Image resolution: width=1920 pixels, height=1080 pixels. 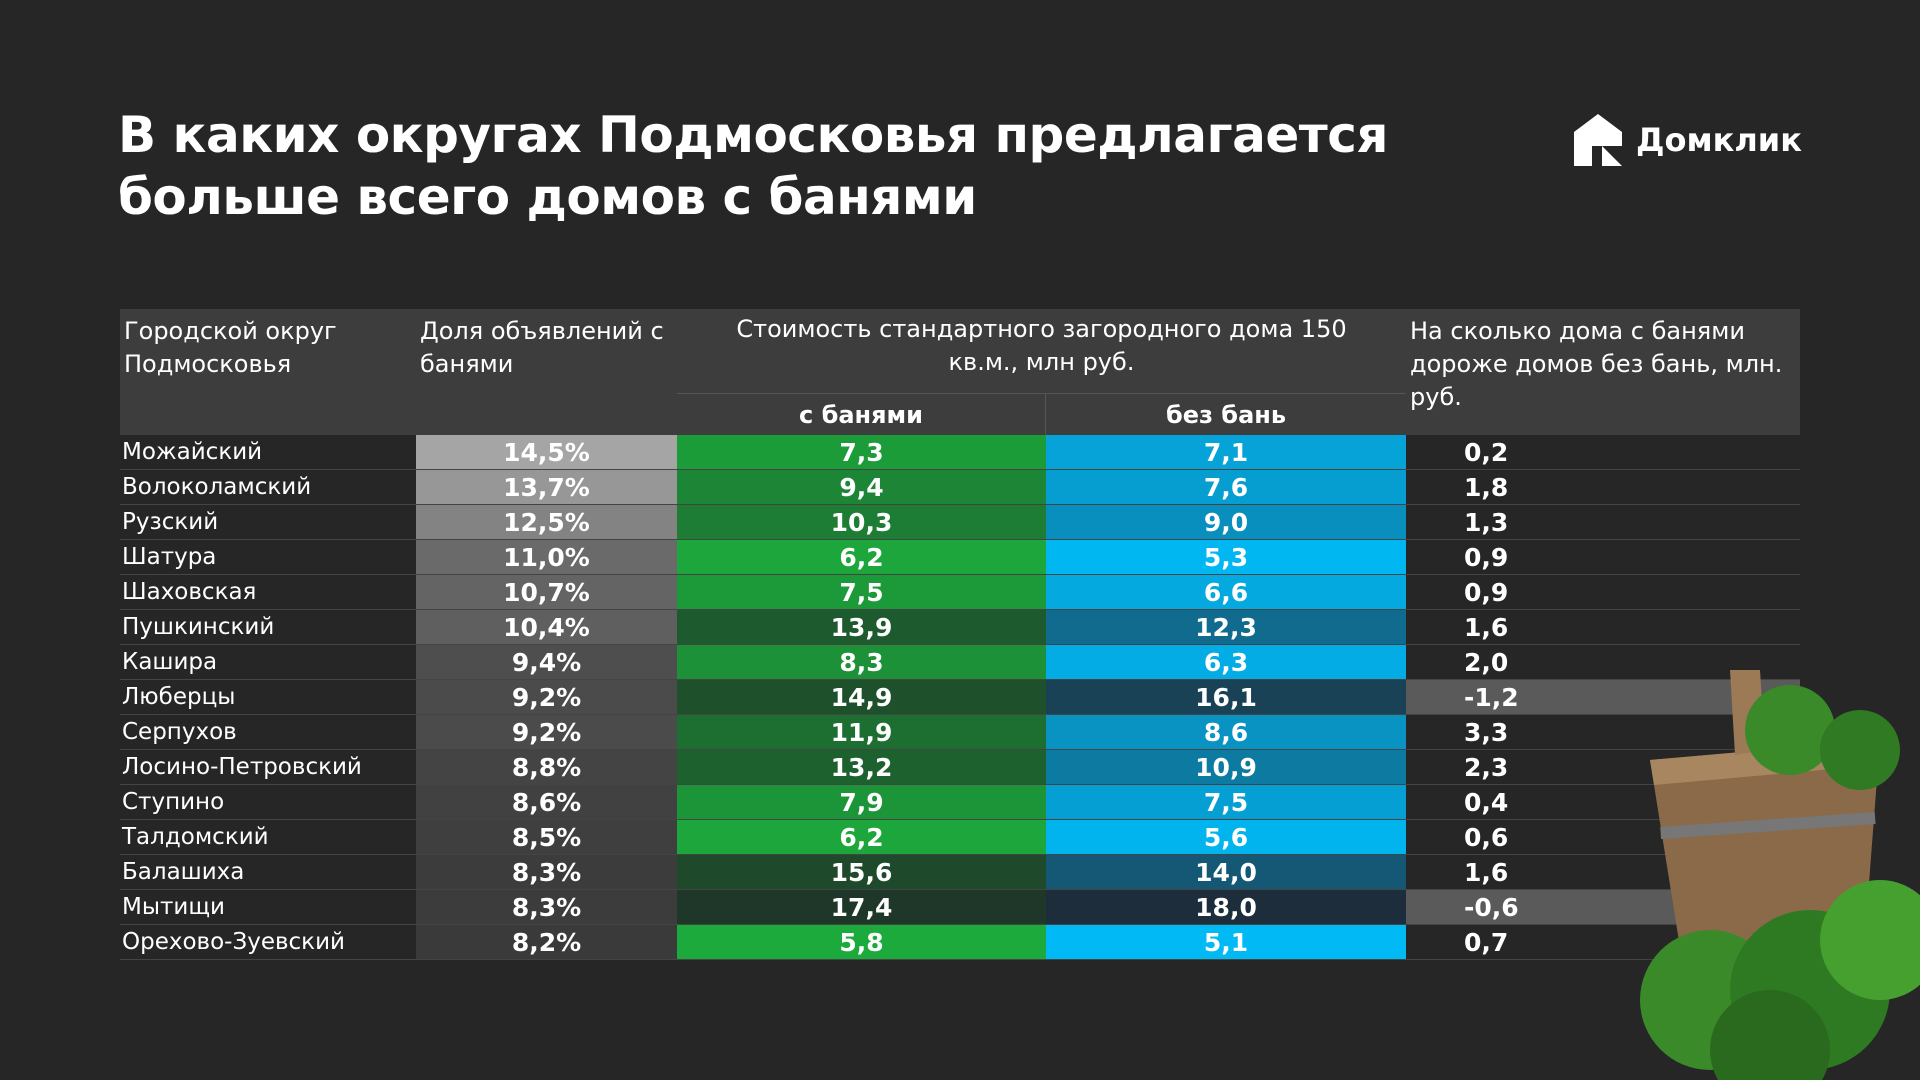 I want to click on district-cell: Кашира, so click(x=268, y=662).